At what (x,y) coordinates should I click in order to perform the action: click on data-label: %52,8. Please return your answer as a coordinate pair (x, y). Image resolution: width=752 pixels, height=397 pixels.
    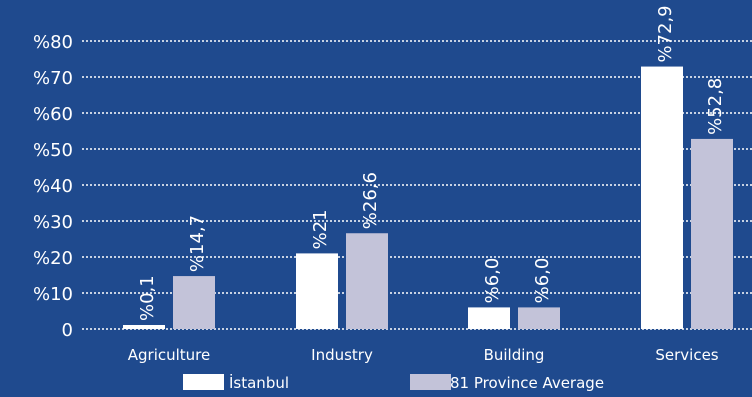
    Looking at the image, I should click on (715, 106).